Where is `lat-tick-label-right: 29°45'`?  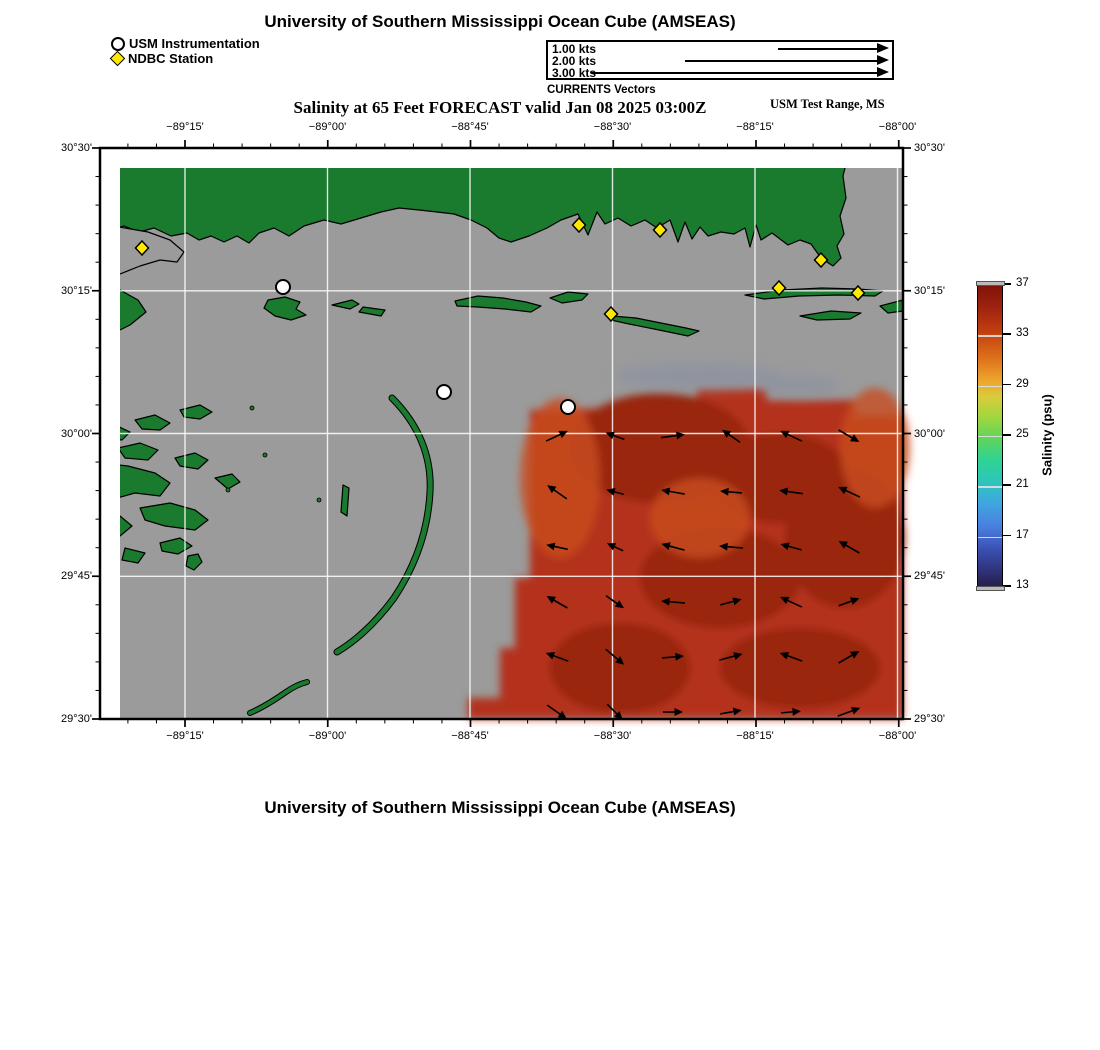 lat-tick-label-right: 29°45' is located at coordinates (929, 576).